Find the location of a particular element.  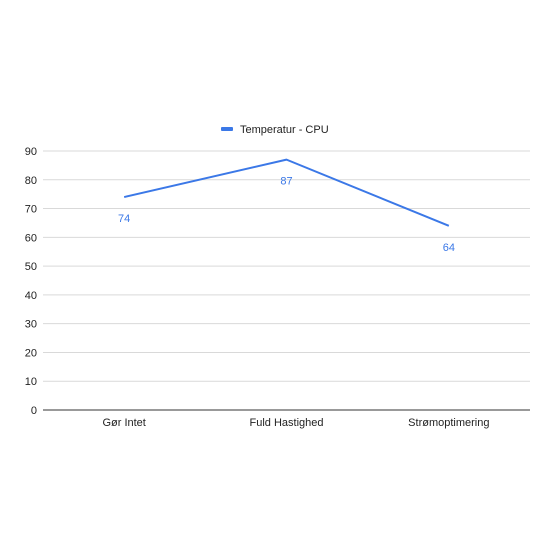

x-tick-label: Fuld Hastighed is located at coordinates (287, 423).